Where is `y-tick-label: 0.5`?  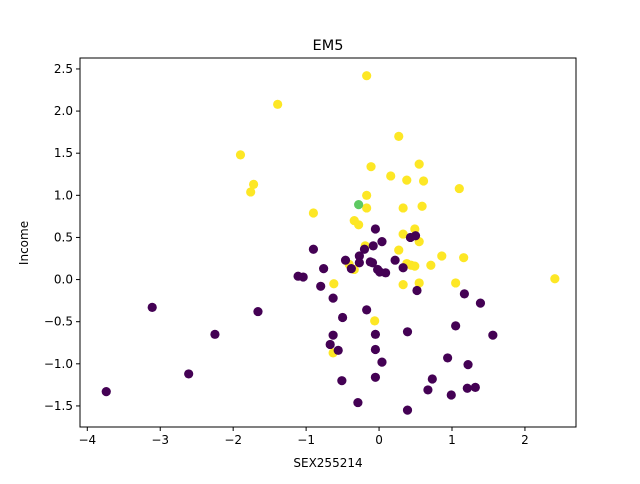
y-tick-label: 0.5 is located at coordinates (63, 237).